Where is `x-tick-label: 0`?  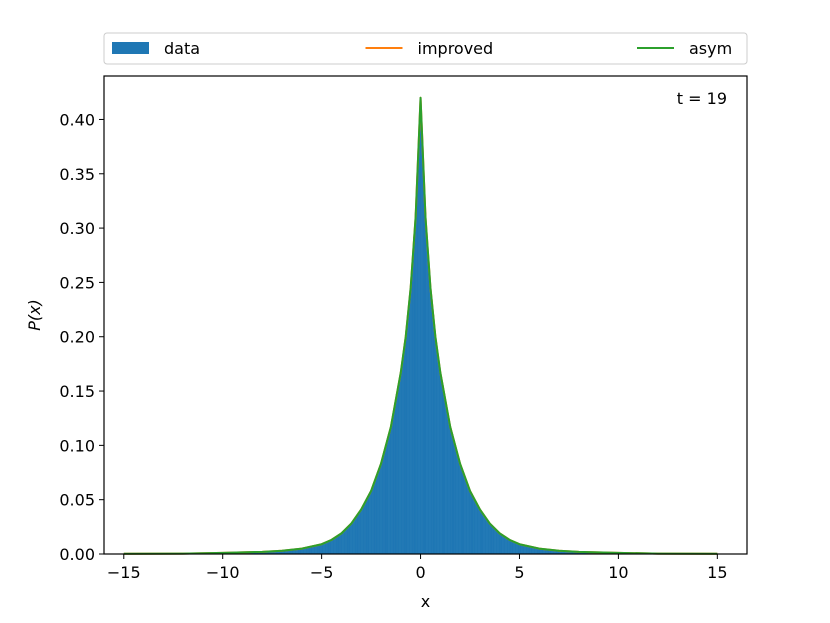 x-tick-label: 0 is located at coordinates (420, 572).